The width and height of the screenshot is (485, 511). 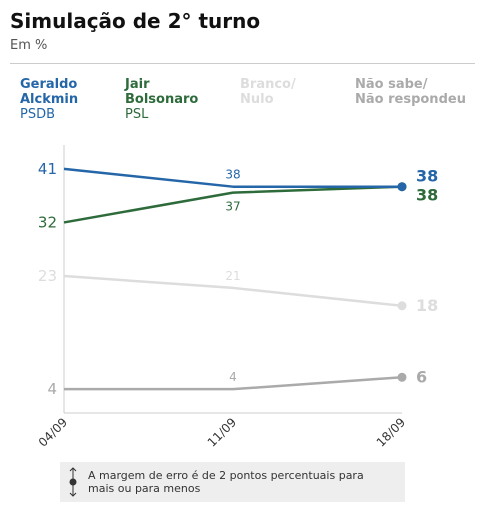 I want to click on data-label-start: 23, so click(x=47, y=276).